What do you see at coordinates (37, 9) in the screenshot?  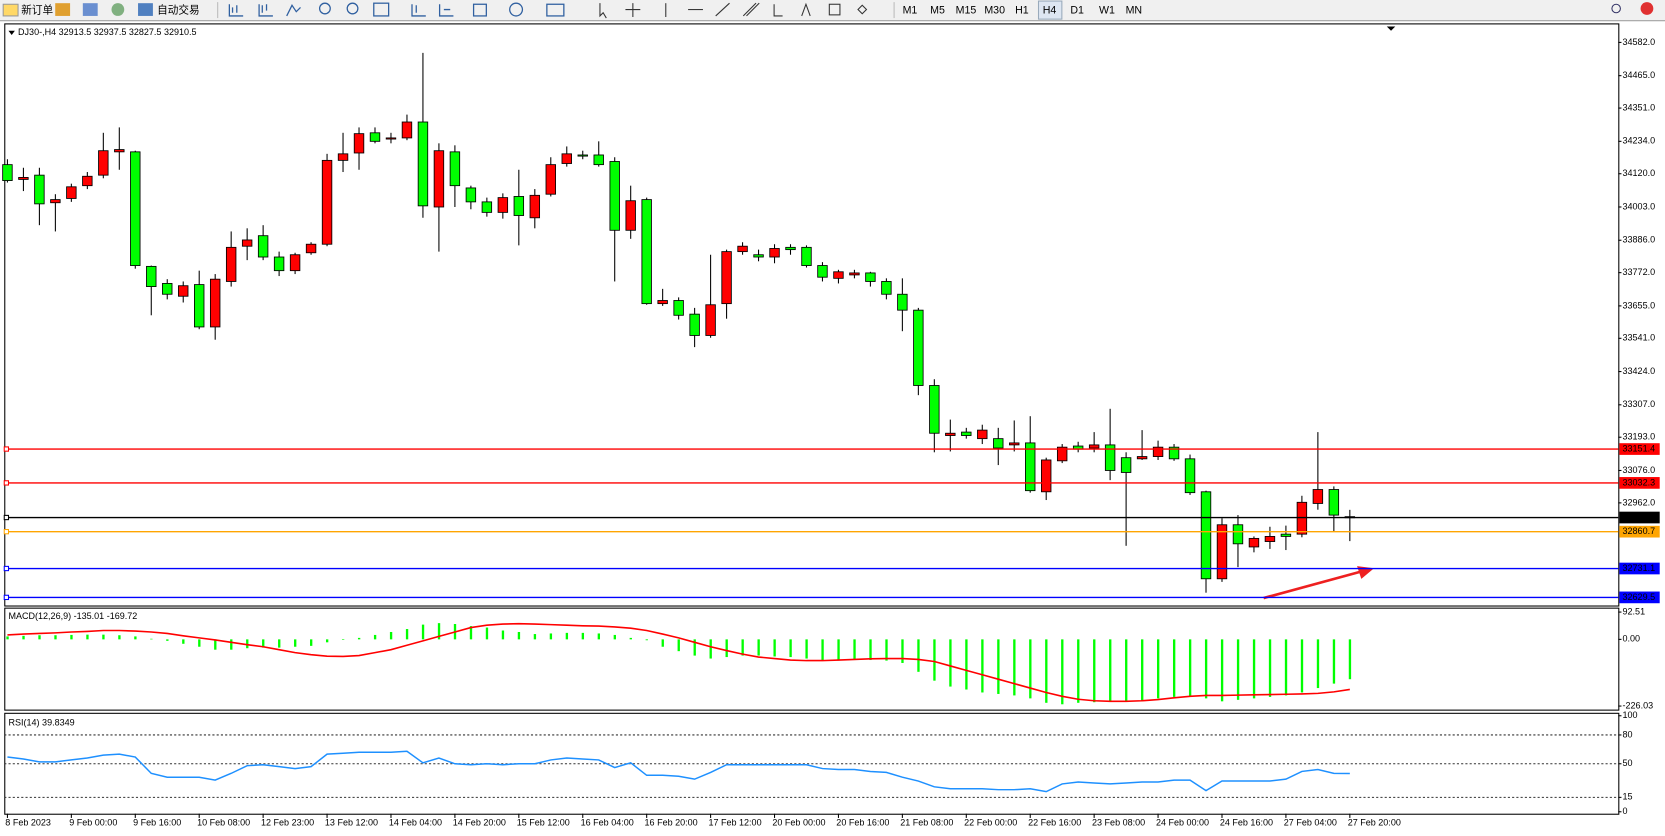 I see `button-label: 新订单` at bounding box center [37, 9].